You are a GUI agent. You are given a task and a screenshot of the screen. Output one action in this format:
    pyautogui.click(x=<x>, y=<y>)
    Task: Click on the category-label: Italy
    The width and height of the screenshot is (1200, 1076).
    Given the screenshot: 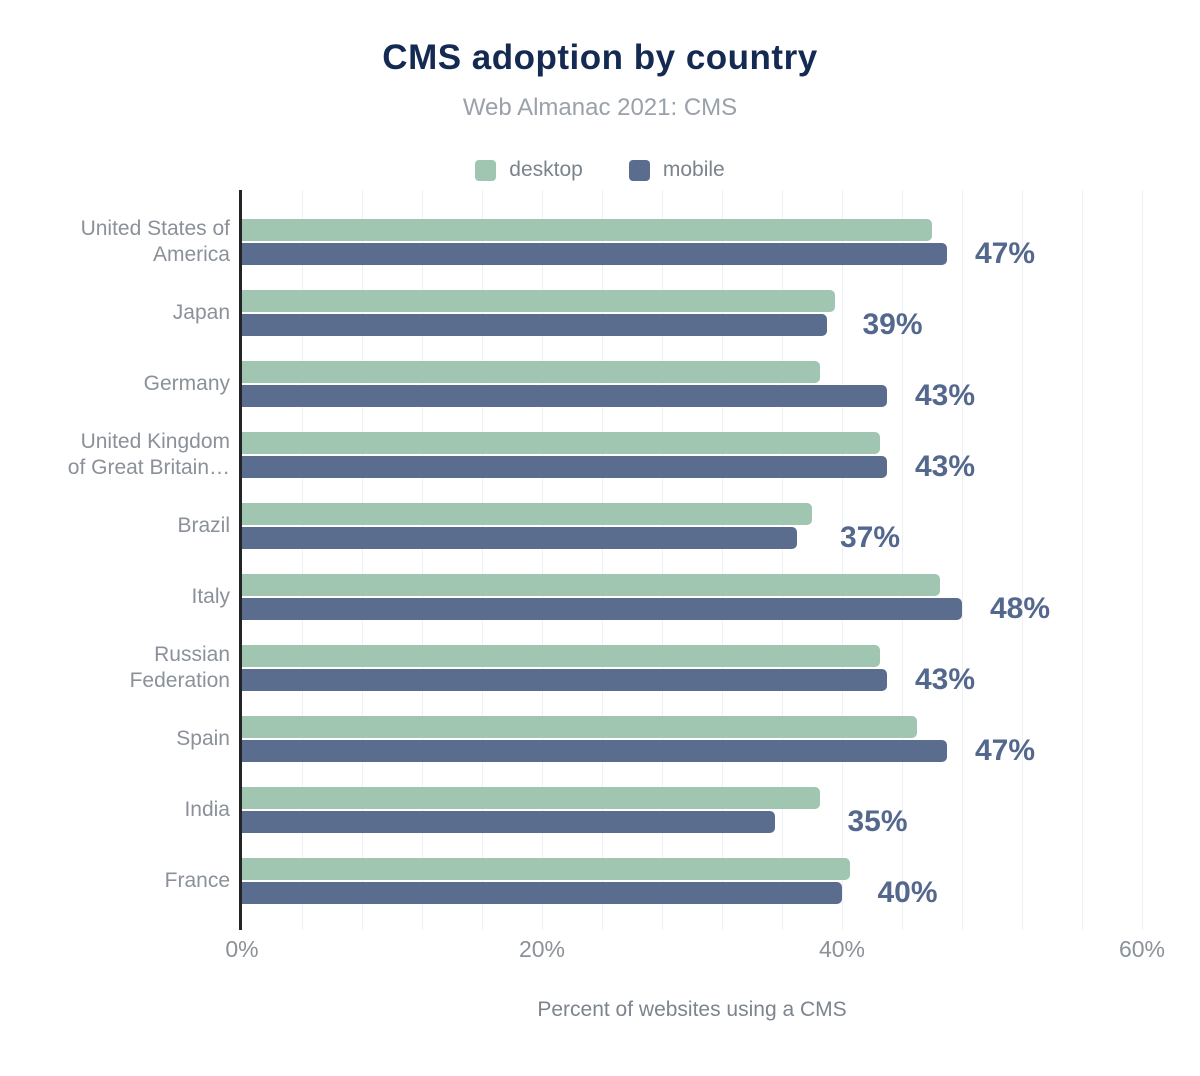 What is the action you would take?
    pyautogui.click(x=210, y=596)
    